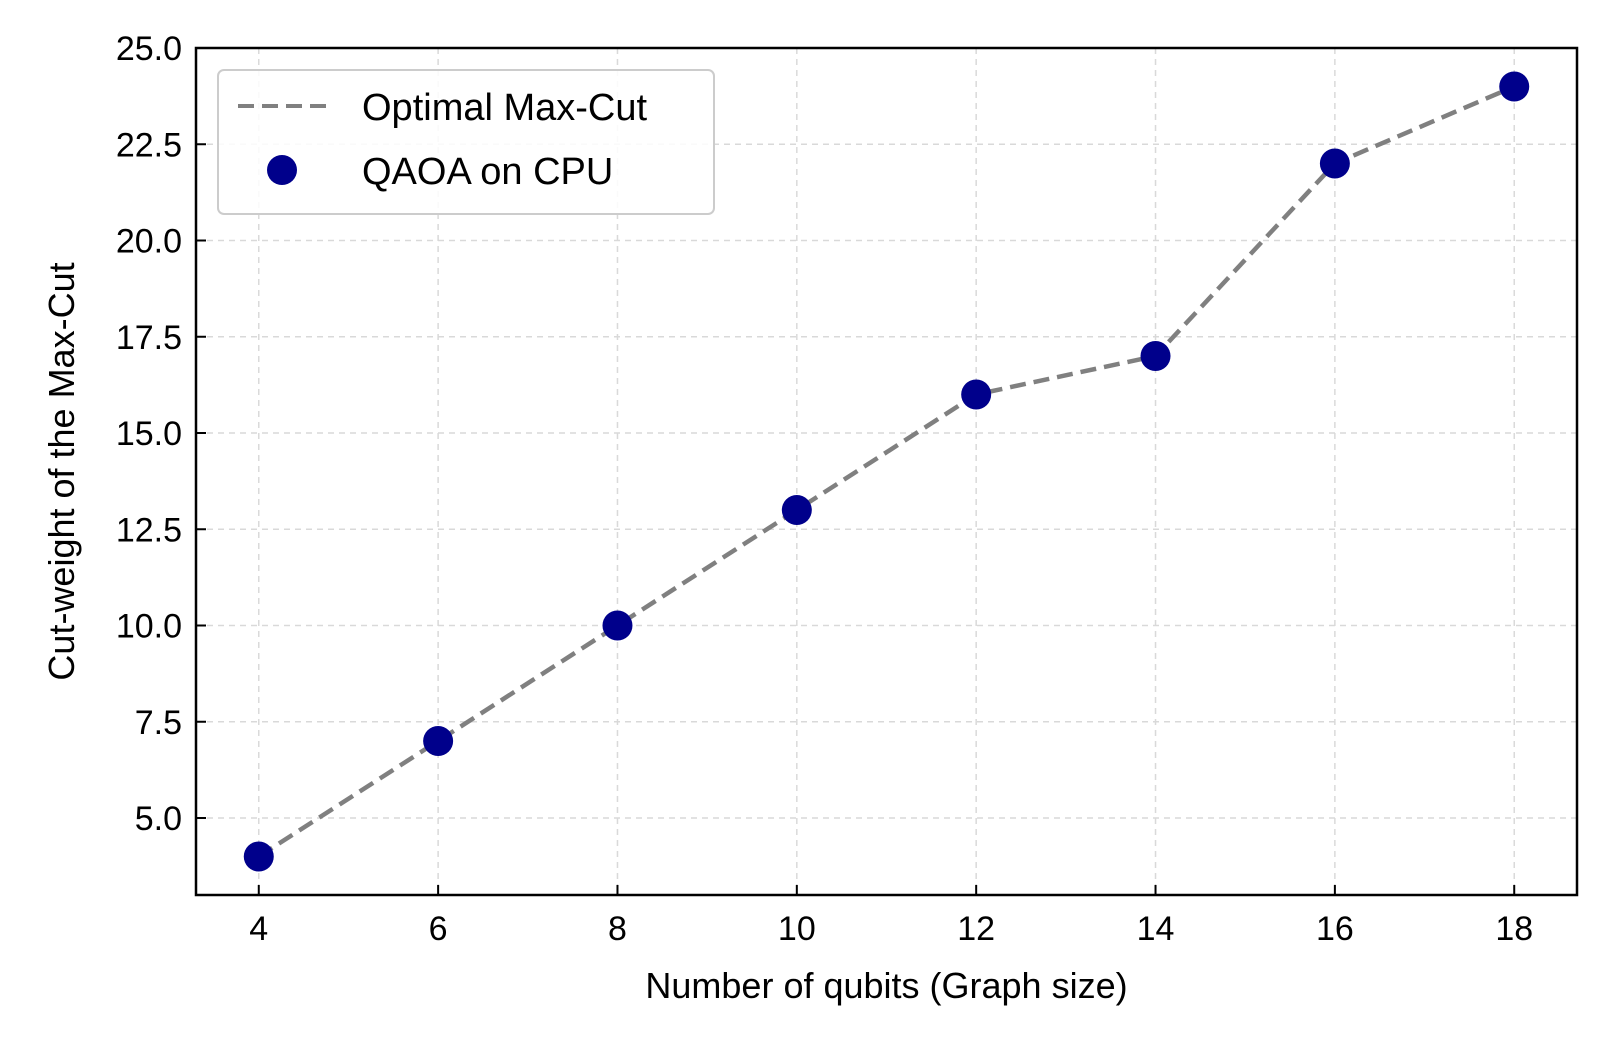 The height and width of the screenshot is (1040, 1600). What do you see at coordinates (149, 242) in the screenshot?
I see `y-tick-label: 20.0` at bounding box center [149, 242].